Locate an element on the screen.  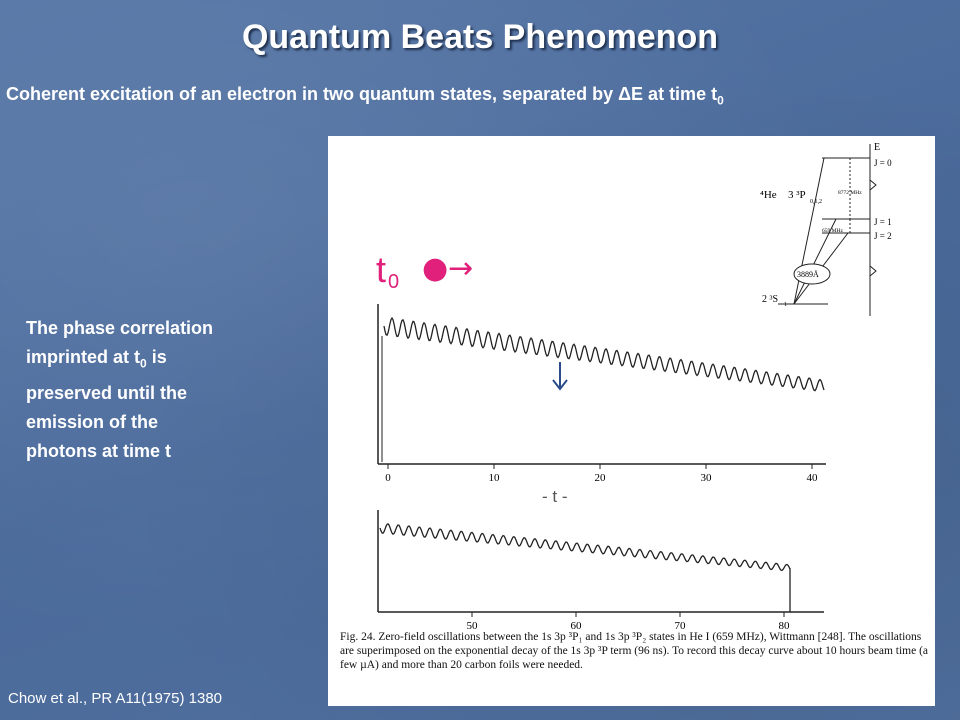
axis-break-bottom is located at coordinates (873, 271).